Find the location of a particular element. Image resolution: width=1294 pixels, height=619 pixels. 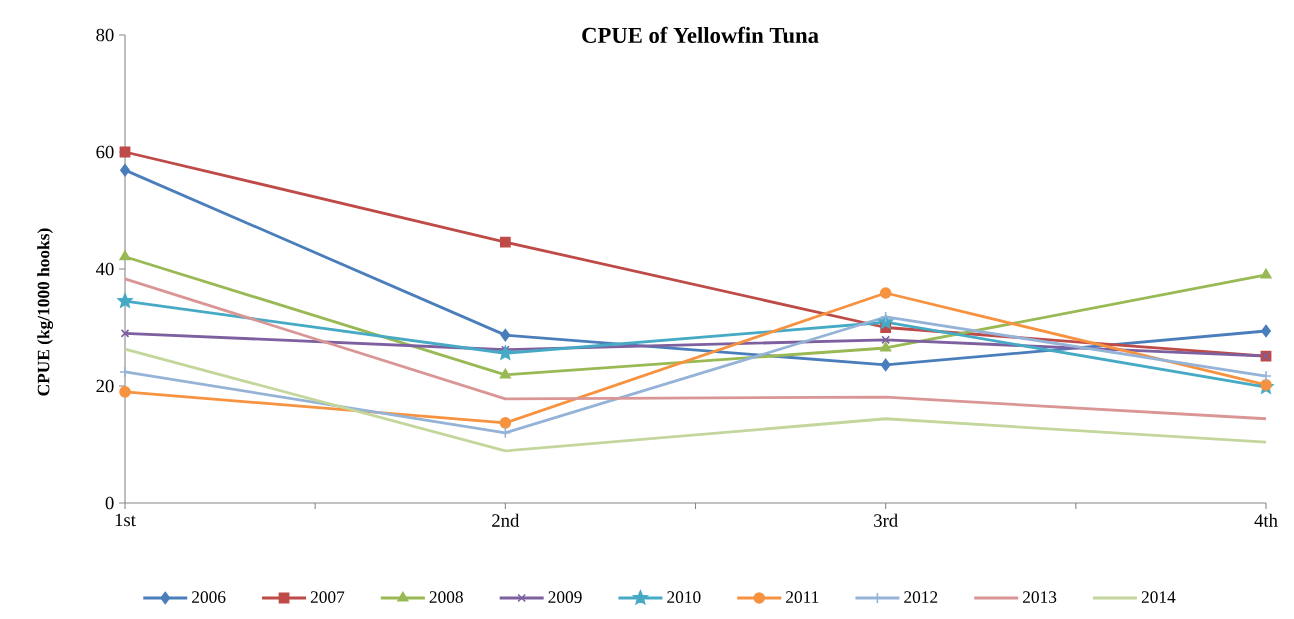

legend-label: 2011 is located at coordinates (802, 597).